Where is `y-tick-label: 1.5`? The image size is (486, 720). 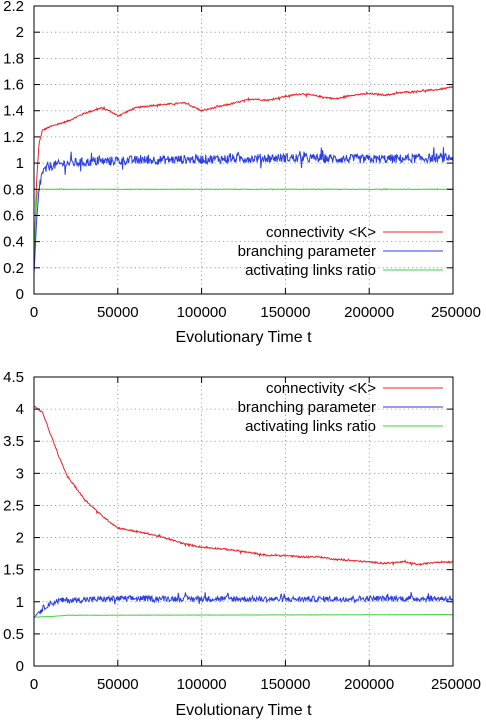 y-tick-label: 1.5 is located at coordinates (13, 570).